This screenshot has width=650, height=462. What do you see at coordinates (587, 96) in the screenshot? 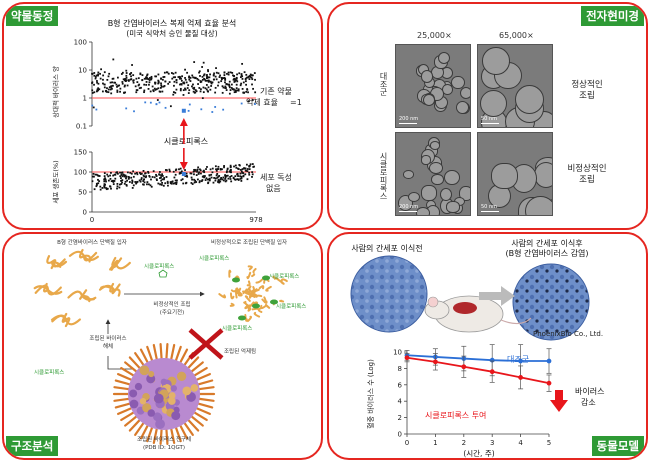
I see `em-note-normal-2: 조립` at bounding box center [587, 96].